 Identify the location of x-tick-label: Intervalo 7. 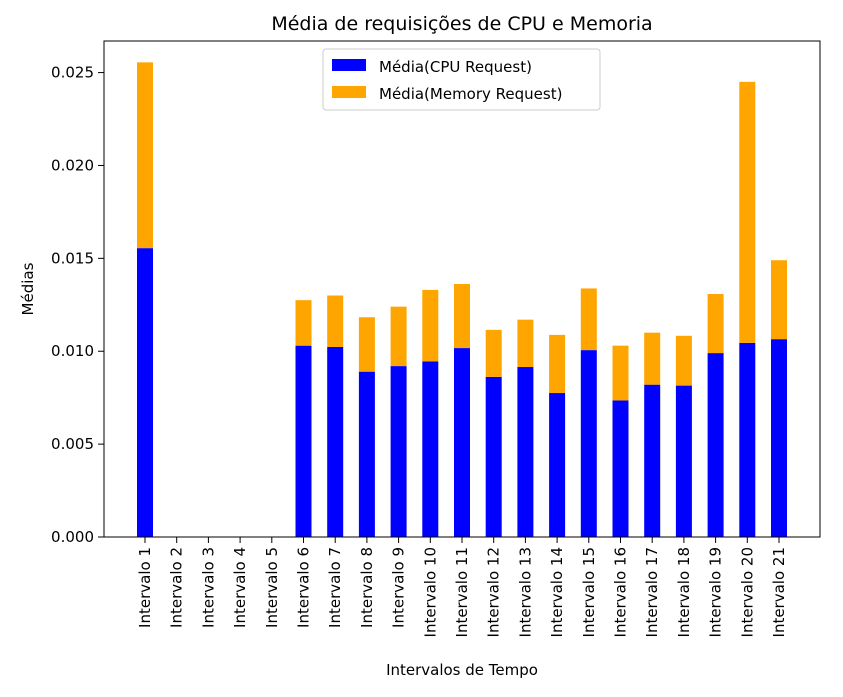
(335, 587).